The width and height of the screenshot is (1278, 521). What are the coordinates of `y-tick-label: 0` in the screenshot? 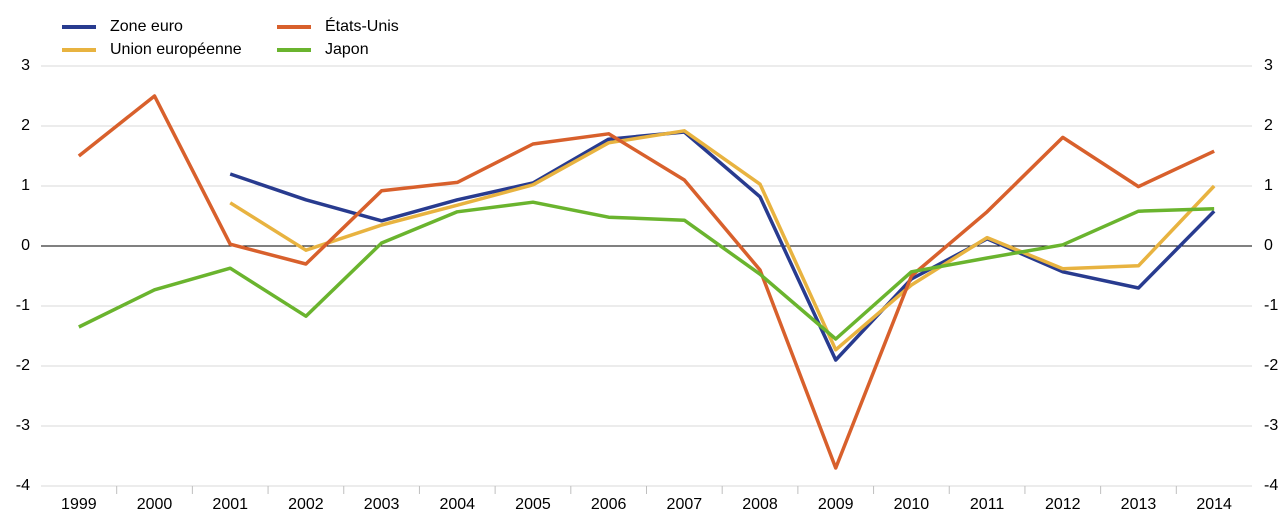 It's located at (25, 245).